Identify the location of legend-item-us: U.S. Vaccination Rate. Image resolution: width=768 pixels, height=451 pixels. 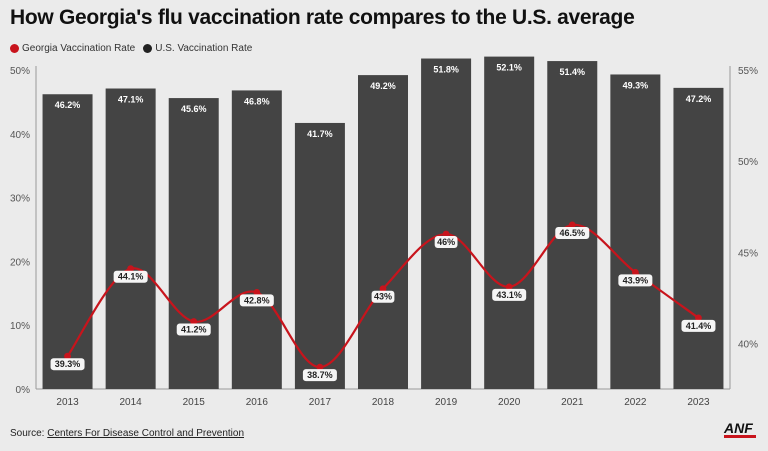
(197, 48).